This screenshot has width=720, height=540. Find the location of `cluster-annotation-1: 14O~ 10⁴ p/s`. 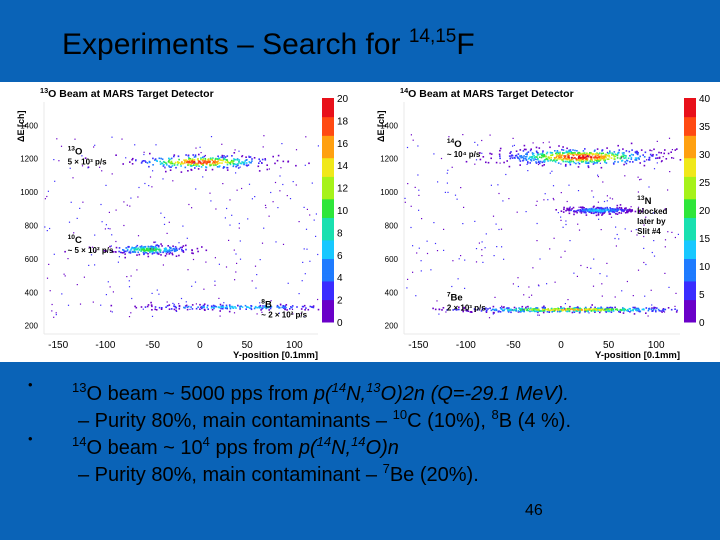

cluster-annotation-1: 14O~ 10⁴ p/s is located at coordinates (464, 148).